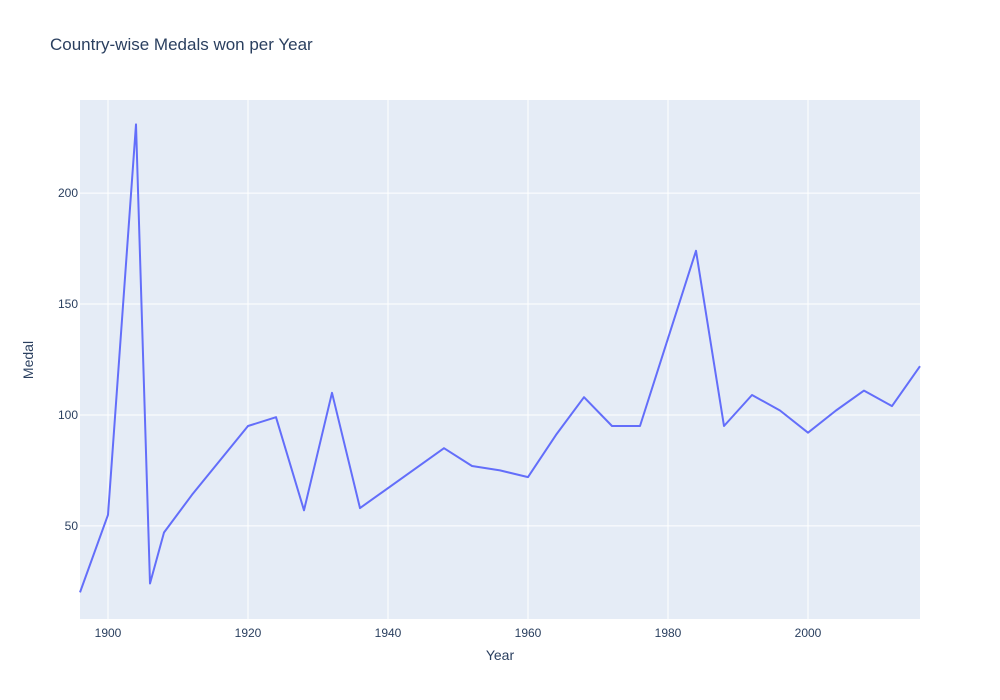 The height and width of the screenshot is (700, 1000). I want to click on x-tick-label: 1940, so click(388, 633).